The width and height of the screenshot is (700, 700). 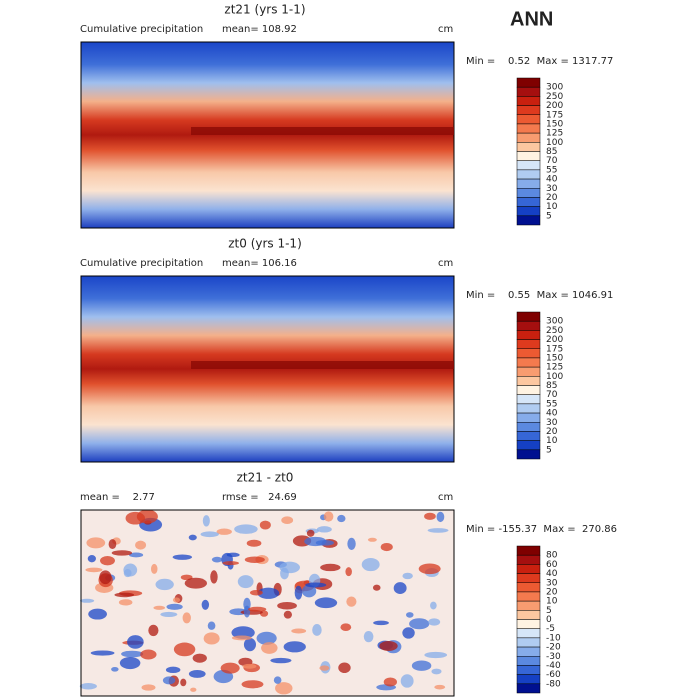 I want to click on panel-title: zt0 (yrs 1-1), so click(x=265, y=244).